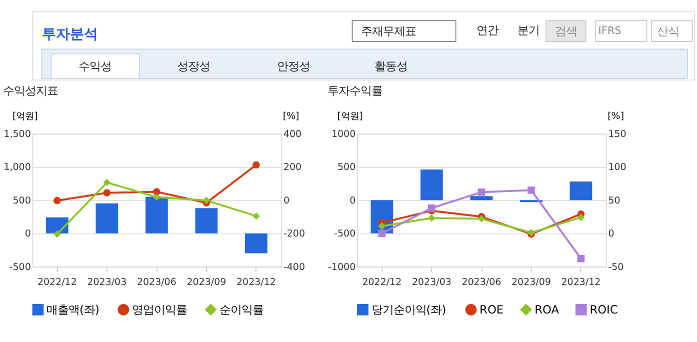 This screenshot has width=697, height=342. I want to click on text: IFRS, so click(610, 30).